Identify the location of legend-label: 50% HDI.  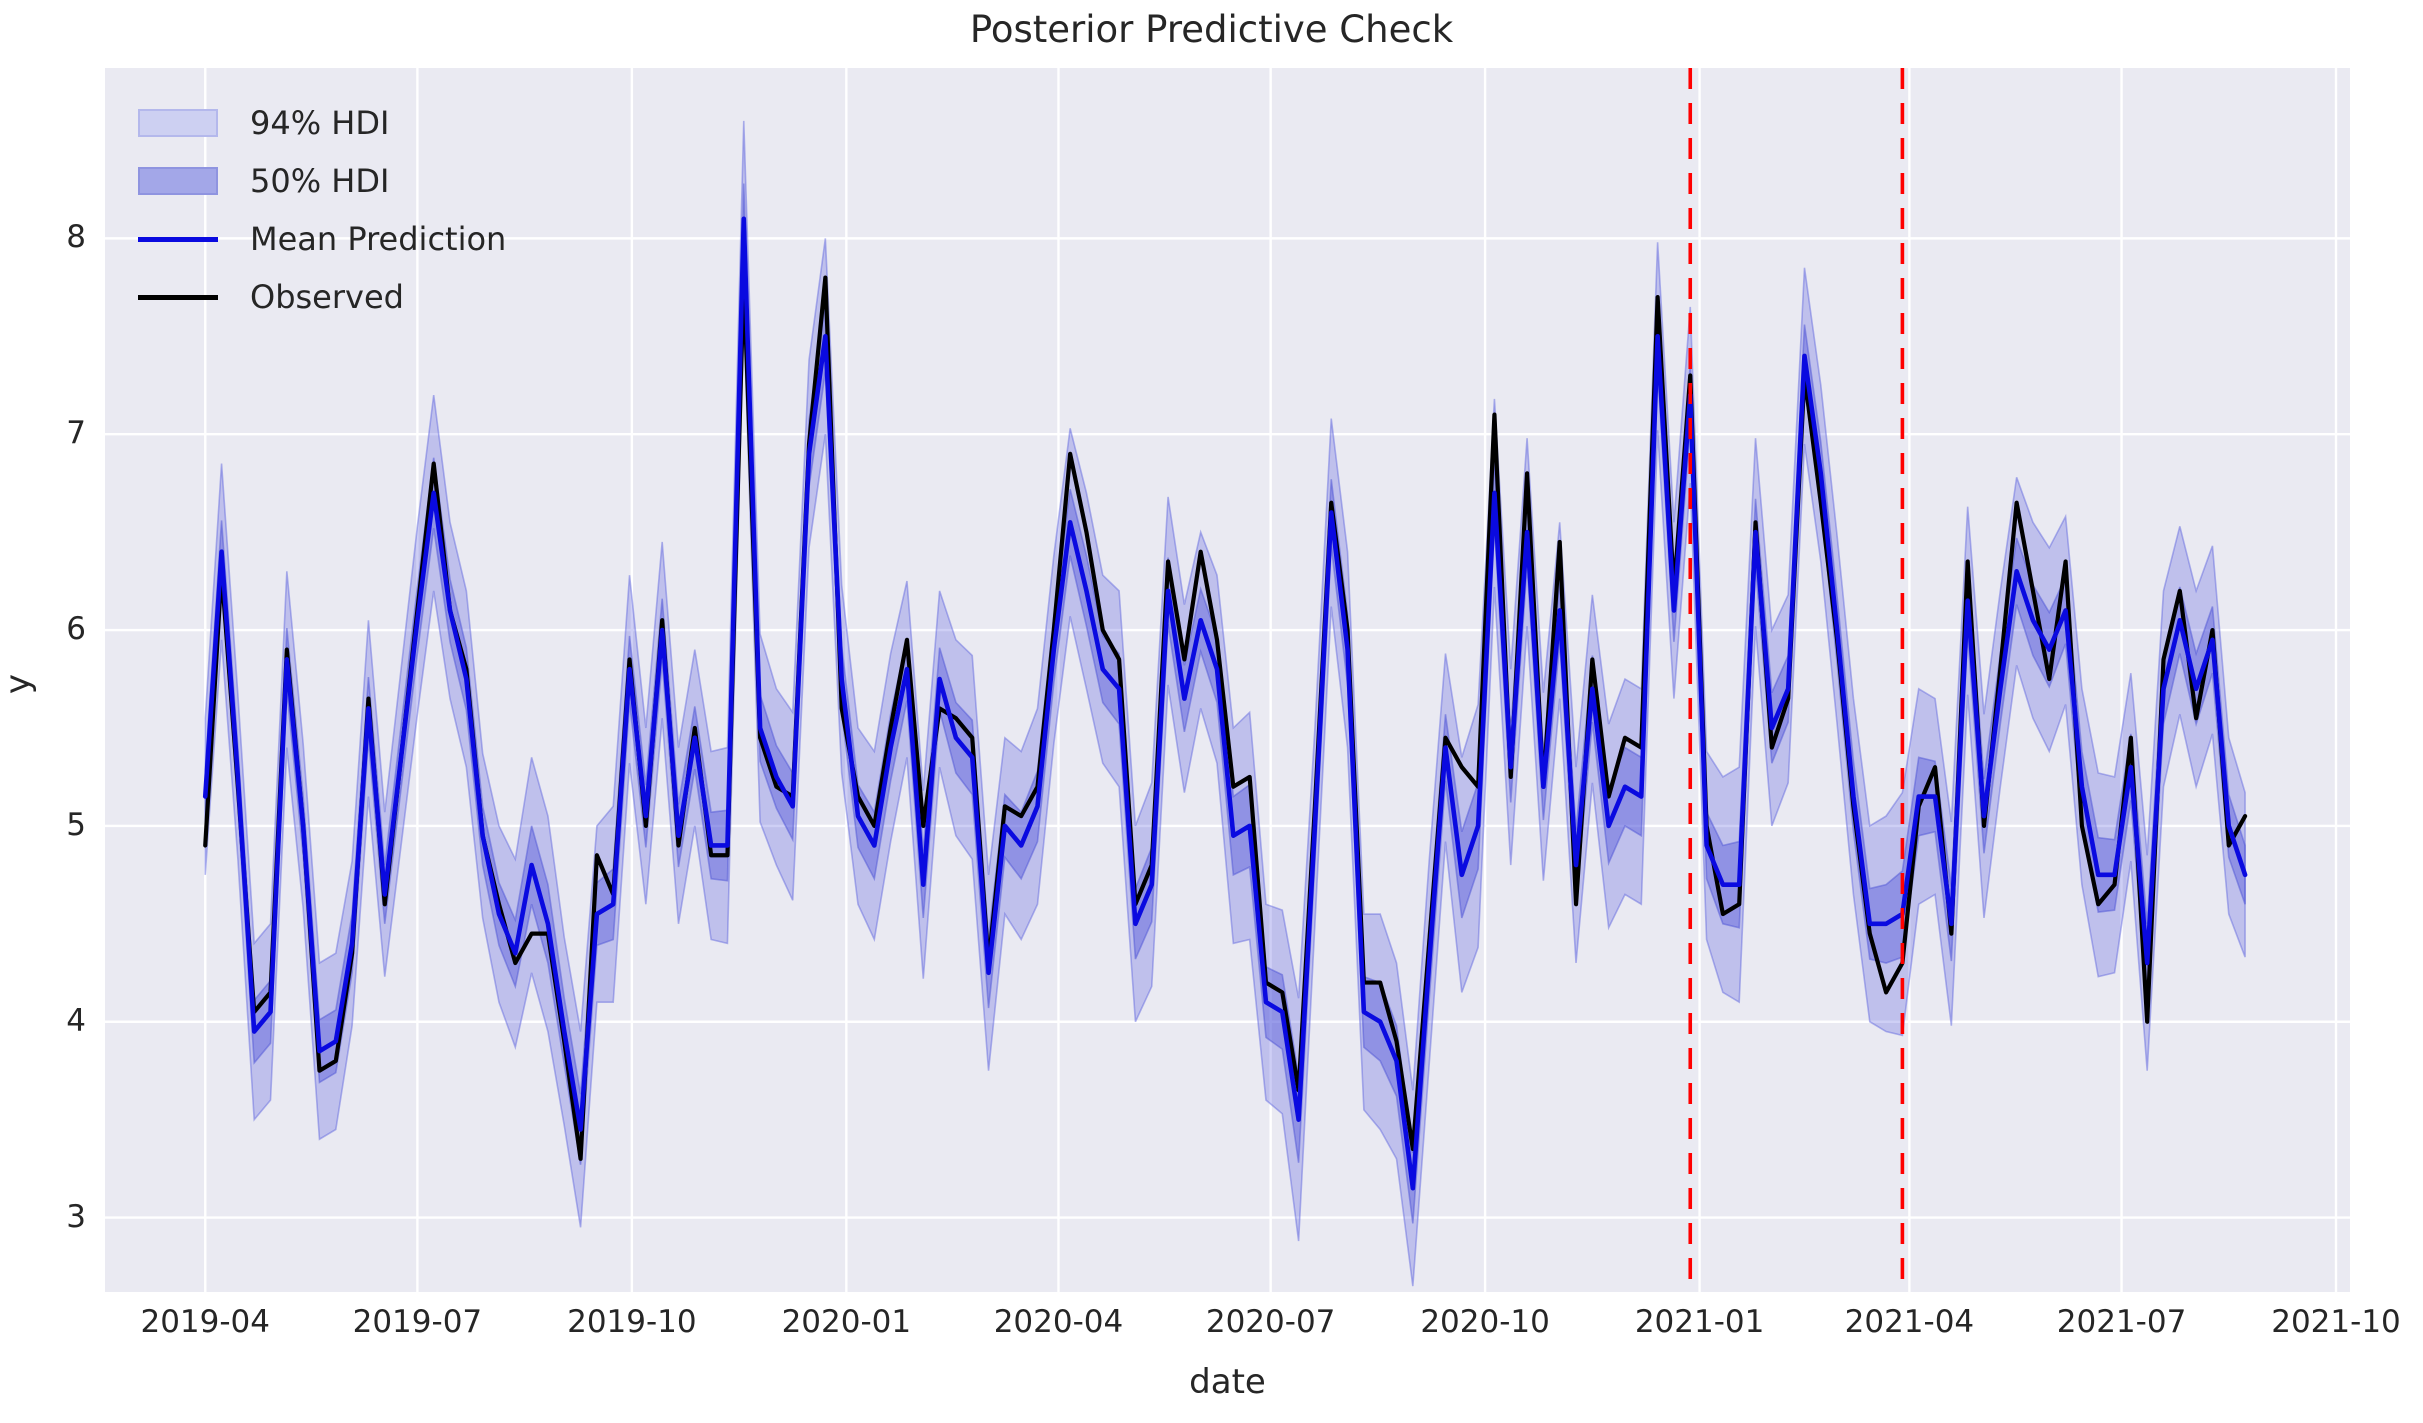
(320, 181).